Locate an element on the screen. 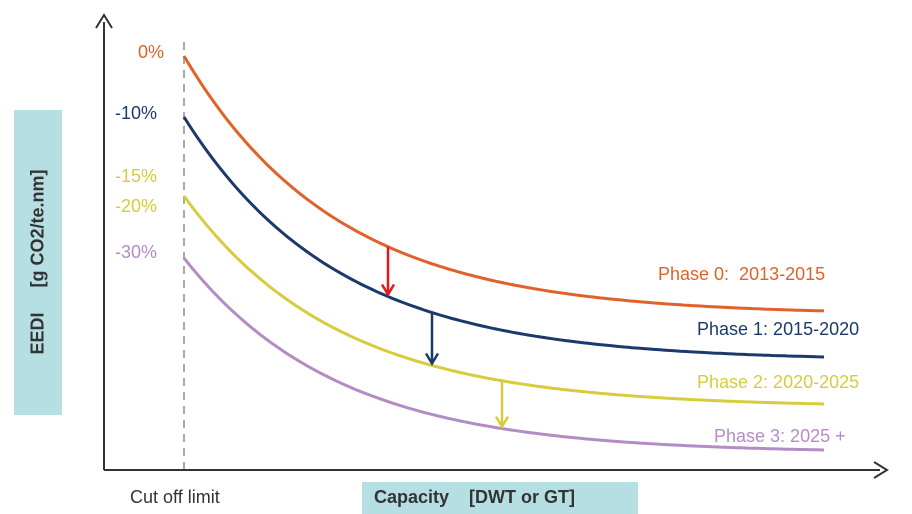  phase-1-label: Phase 1: 2015-2020 is located at coordinates (778, 329).